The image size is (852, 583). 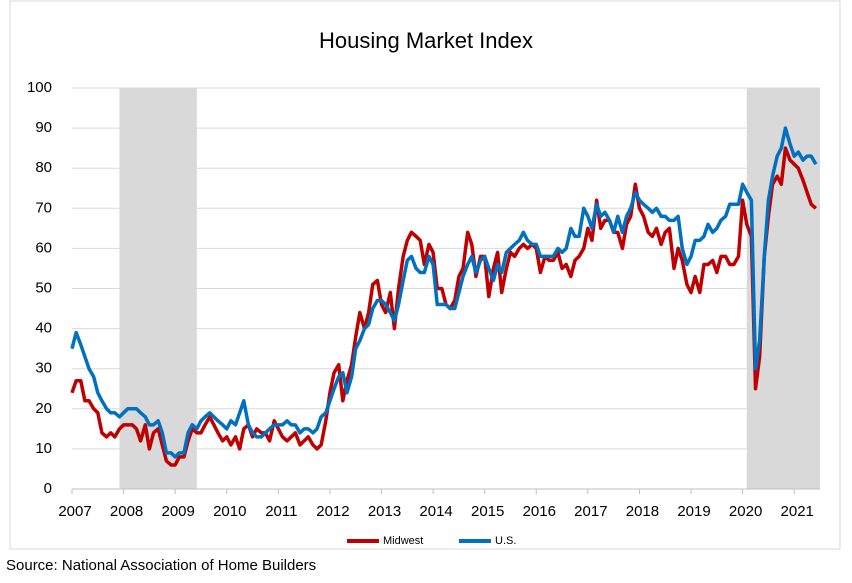 What do you see at coordinates (426, 40) in the screenshot?
I see `chart-title: Housing Market Index` at bounding box center [426, 40].